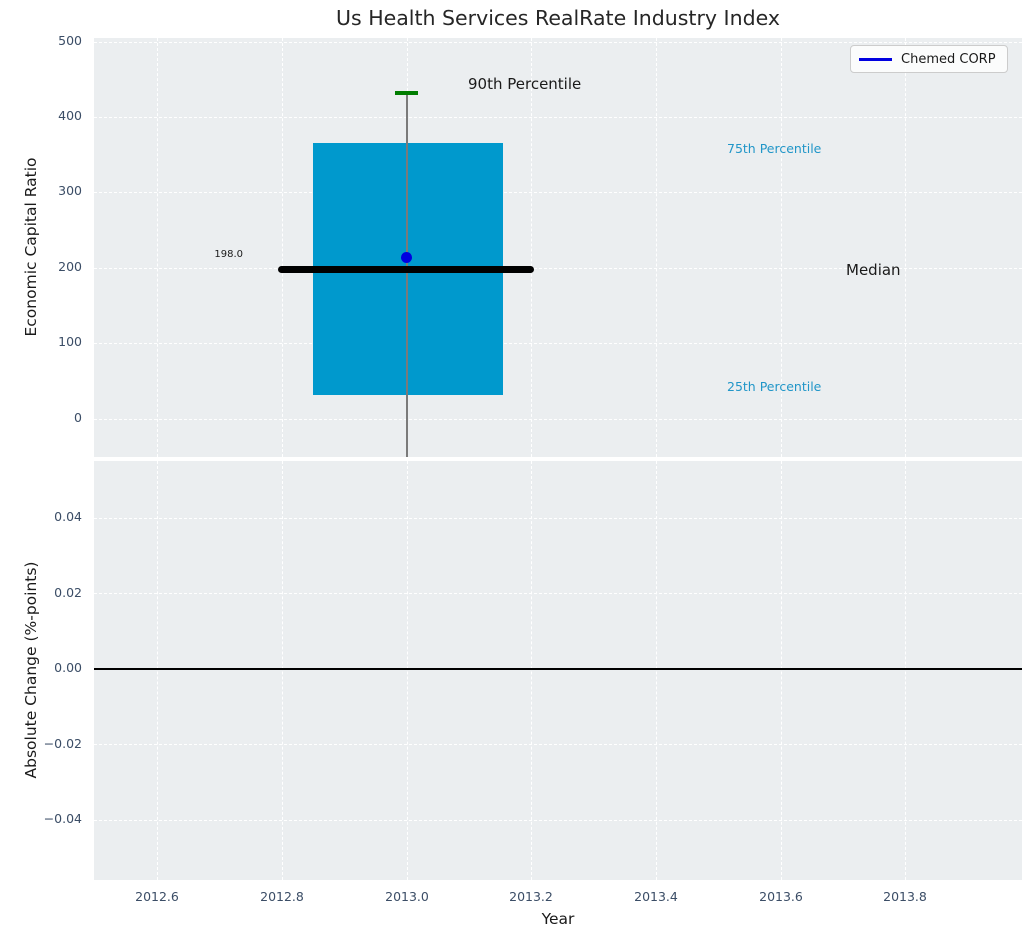 Image resolution: width=1034 pixels, height=942 pixels. I want to click on whisker-line, so click(407, 276).